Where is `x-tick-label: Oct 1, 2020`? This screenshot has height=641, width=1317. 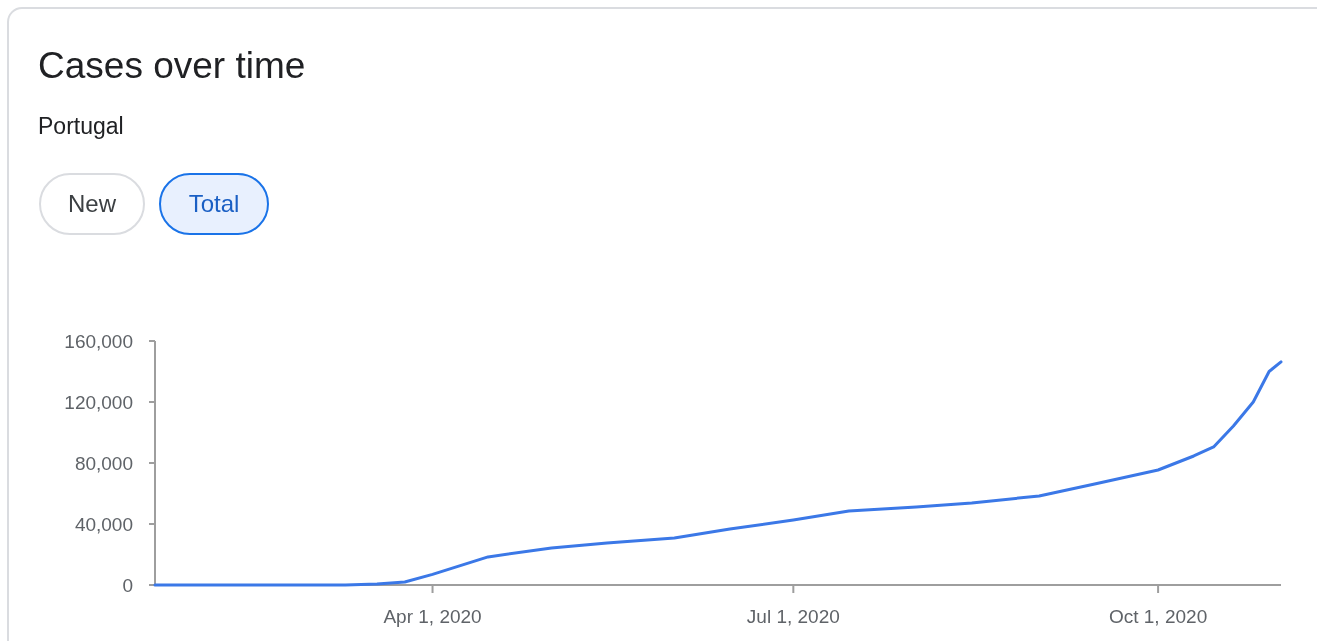 x-tick-label: Oct 1, 2020 is located at coordinates (1158, 616).